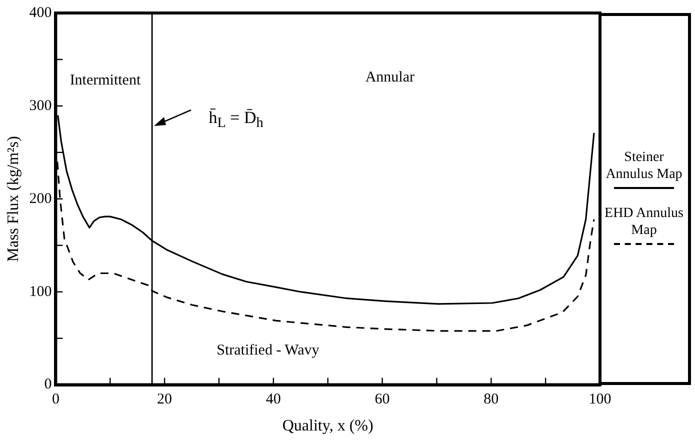 Image resolution: width=695 pixels, height=440 pixels. Describe the element at coordinates (40, 292) in the screenshot. I see `y-tick-label: 100` at that location.